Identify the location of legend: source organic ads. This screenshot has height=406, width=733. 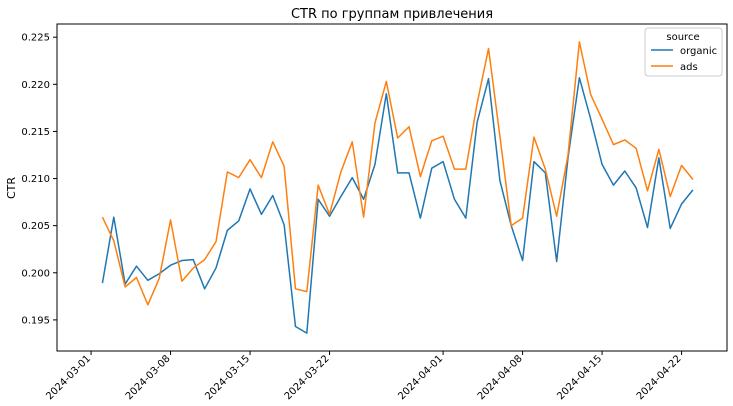
(683, 52).